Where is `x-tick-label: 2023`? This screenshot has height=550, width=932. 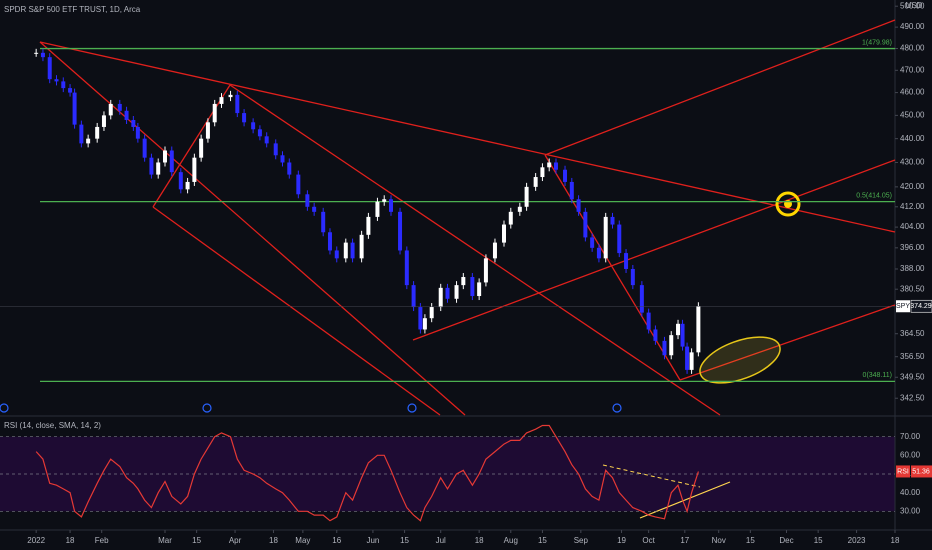 x-tick-label: 2023 is located at coordinates (857, 540).